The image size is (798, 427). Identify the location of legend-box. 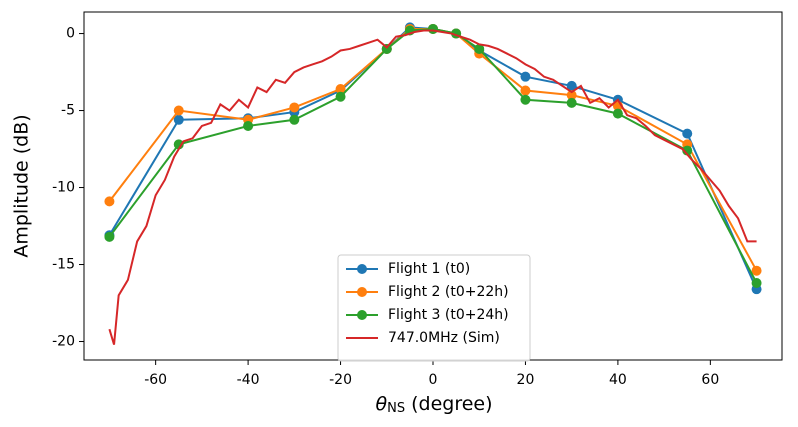
(434, 308).